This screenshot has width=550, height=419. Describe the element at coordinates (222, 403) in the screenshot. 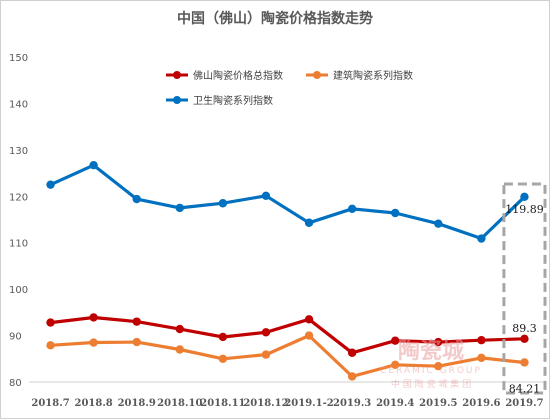

I see `x-tick-label: 2018.11` at that location.